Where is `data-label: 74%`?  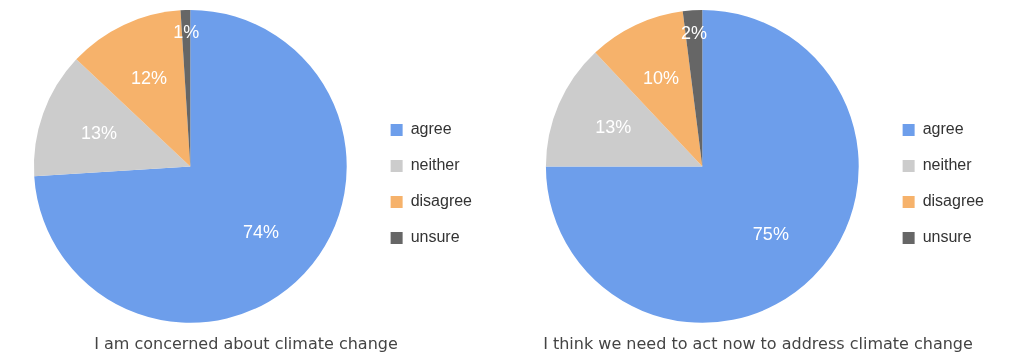
data-label: 74% is located at coordinates (261, 231).